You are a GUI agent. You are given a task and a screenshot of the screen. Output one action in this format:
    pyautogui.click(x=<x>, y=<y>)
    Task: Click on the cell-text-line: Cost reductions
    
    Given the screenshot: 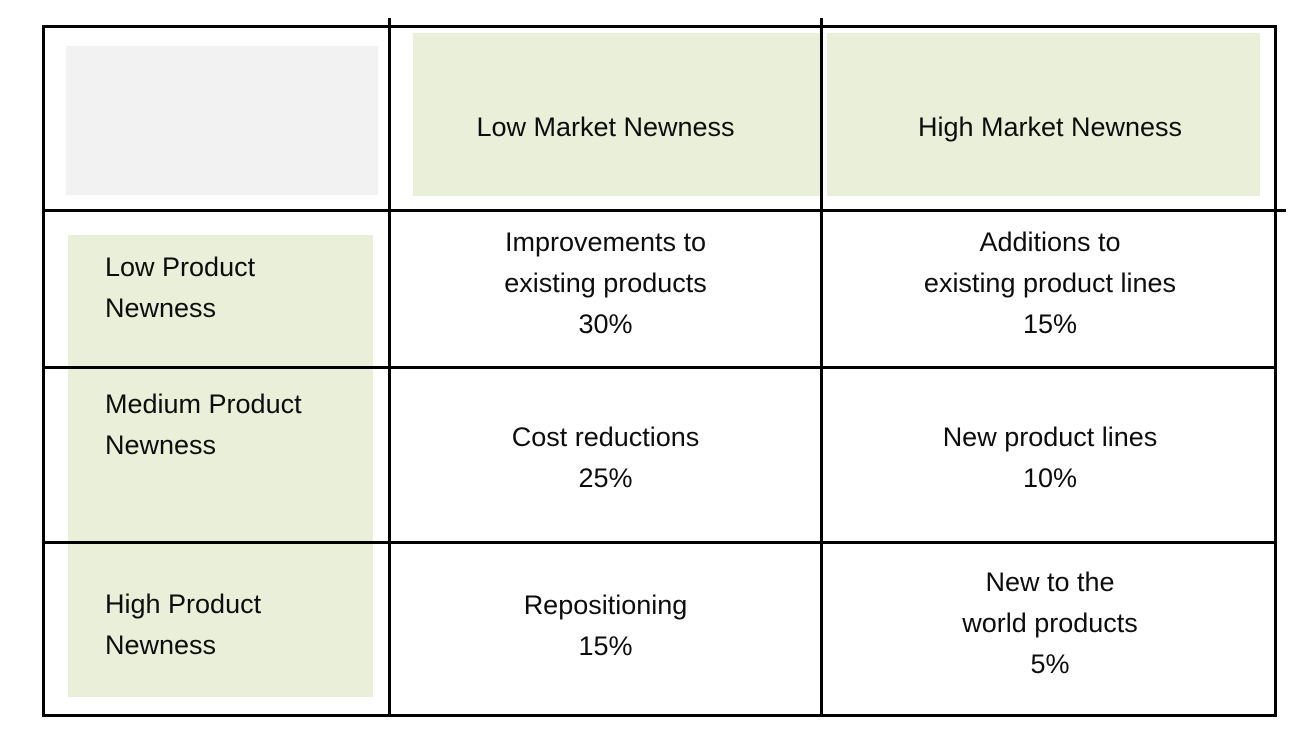 What is the action you would take?
    pyautogui.click(x=605, y=437)
    